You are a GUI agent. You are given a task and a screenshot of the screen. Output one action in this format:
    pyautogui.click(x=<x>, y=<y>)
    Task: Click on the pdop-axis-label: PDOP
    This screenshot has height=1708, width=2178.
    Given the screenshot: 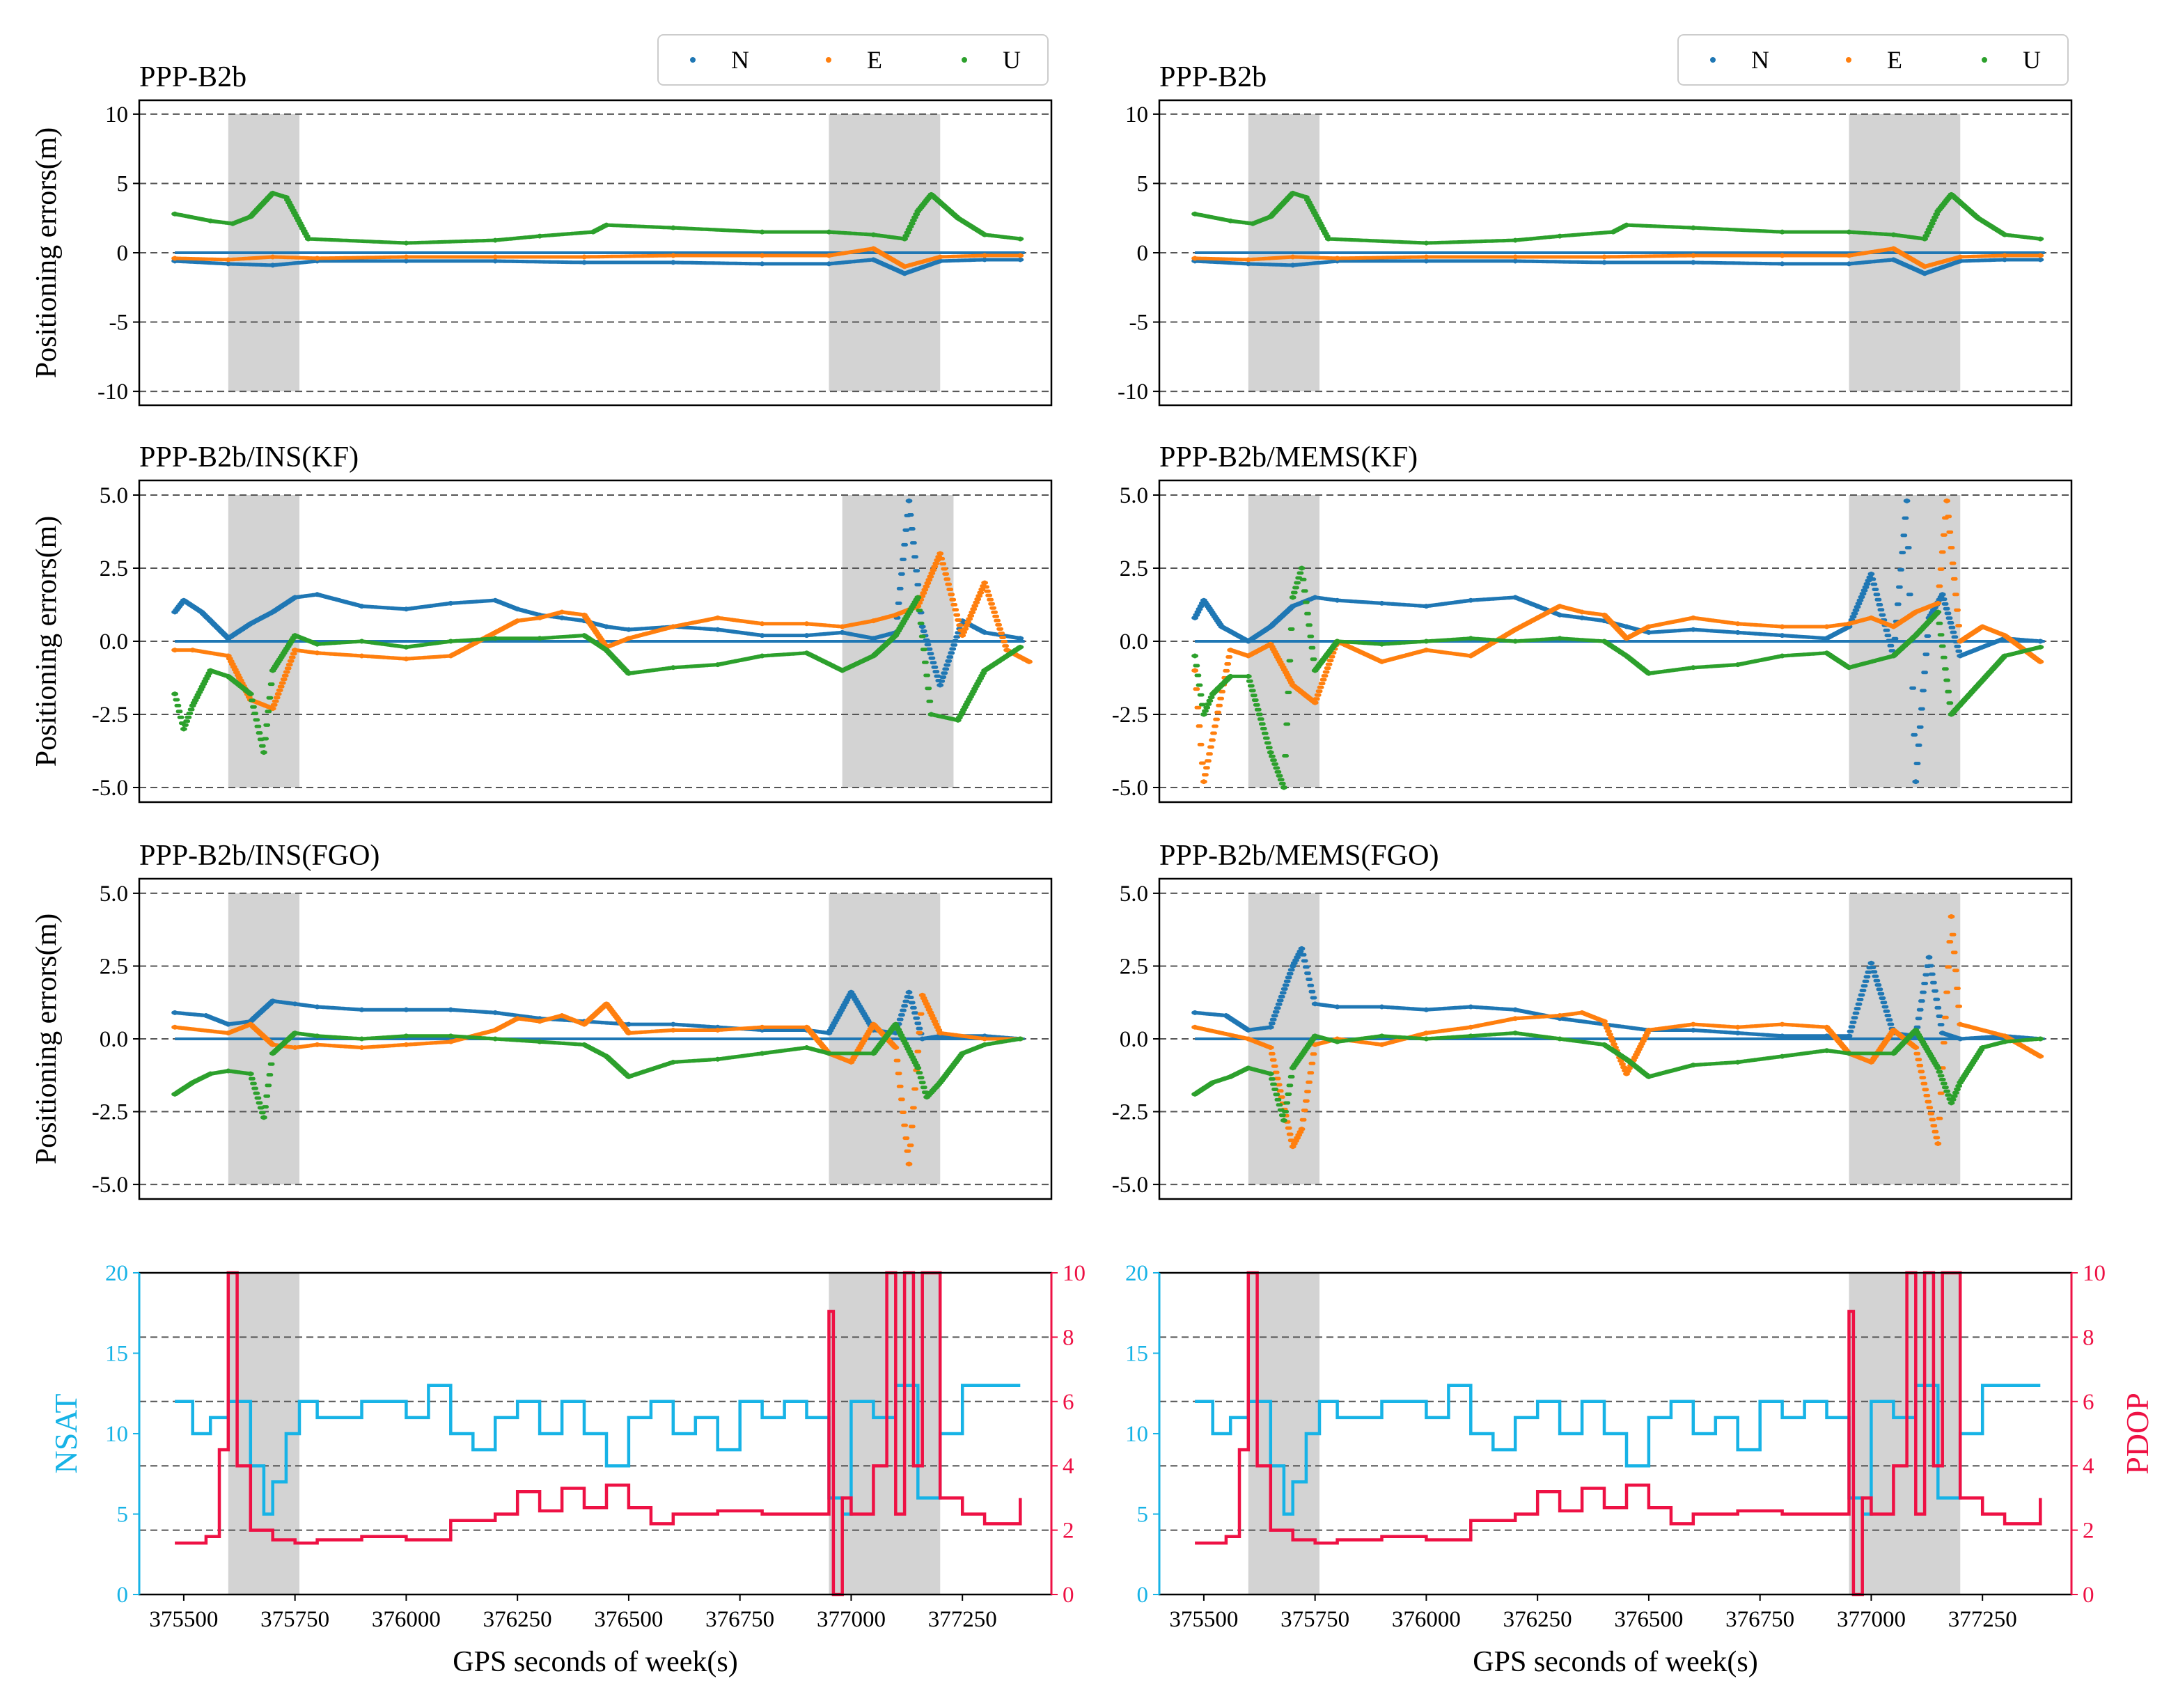 What is the action you would take?
    pyautogui.click(x=2137, y=1434)
    